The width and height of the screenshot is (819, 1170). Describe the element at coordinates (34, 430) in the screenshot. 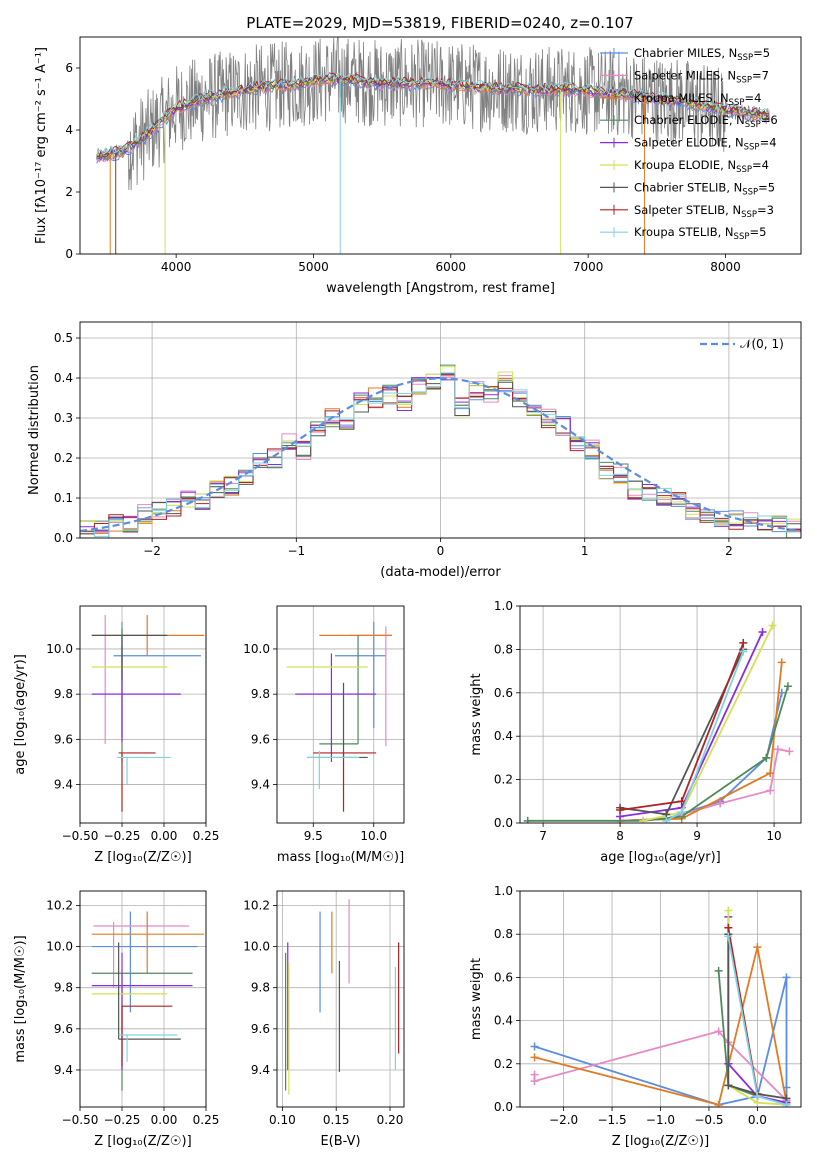

I see `y-axis-label: Normed distribution` at that location.